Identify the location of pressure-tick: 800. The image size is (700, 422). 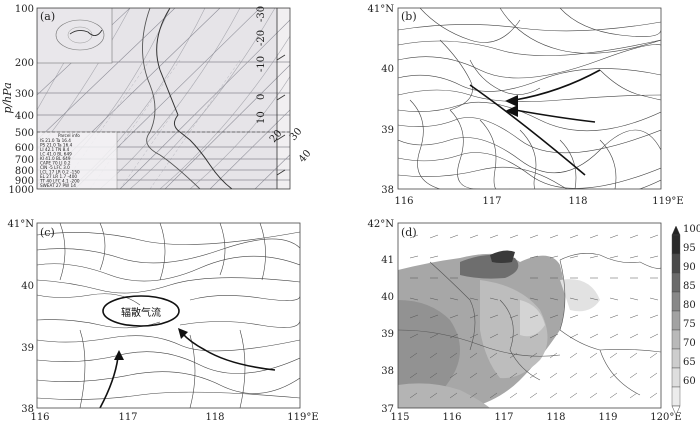
(24, 171).